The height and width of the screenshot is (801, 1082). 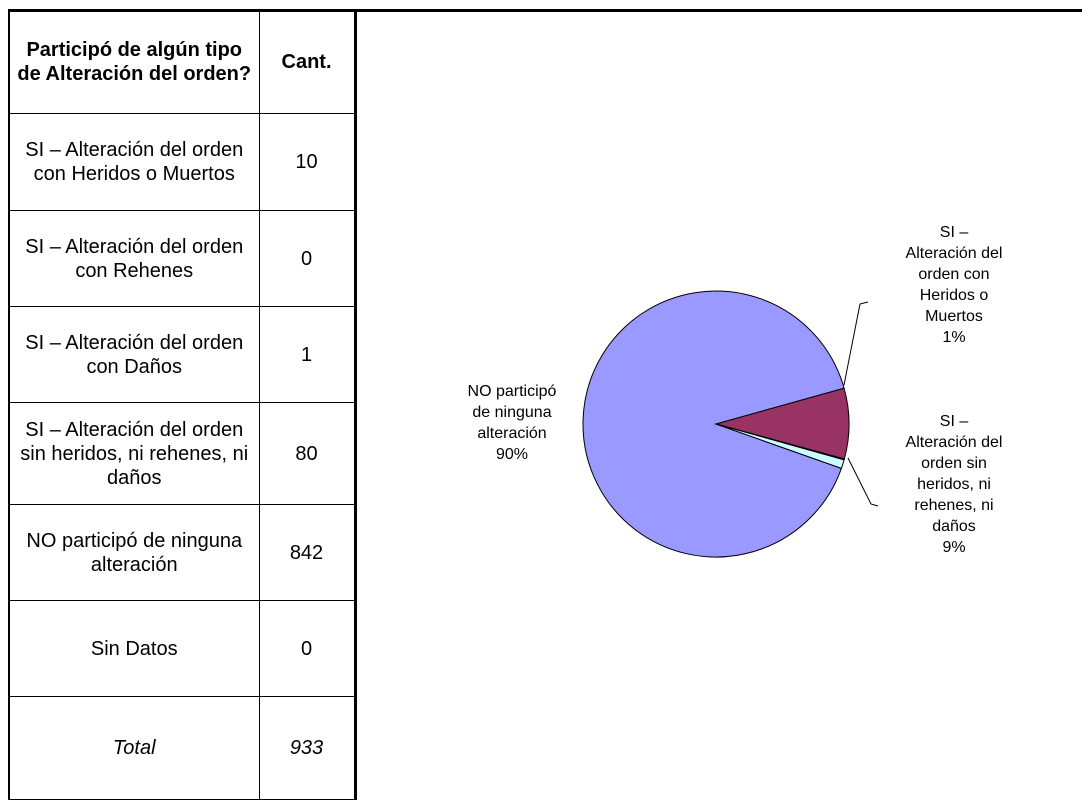 I want to click on row-label: SI – Alteración del orden con Rehenes, so click(x=134, y=258).